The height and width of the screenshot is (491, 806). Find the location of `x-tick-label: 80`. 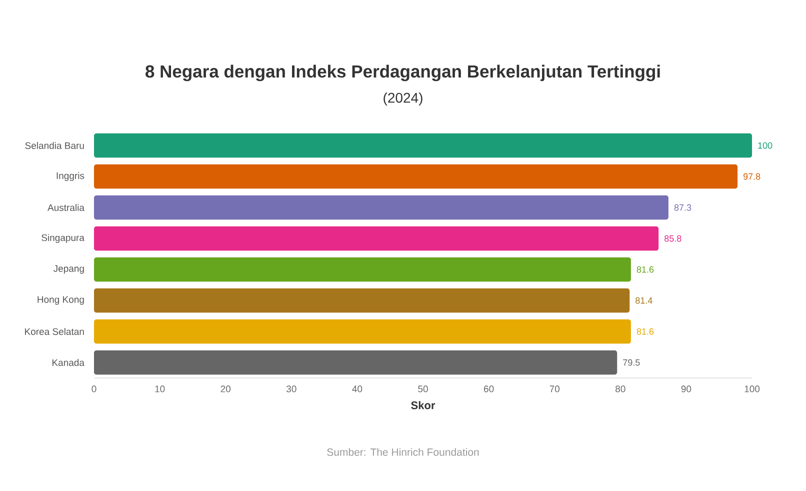

x-tick-label: 80 is located at coordinates (621, 389).